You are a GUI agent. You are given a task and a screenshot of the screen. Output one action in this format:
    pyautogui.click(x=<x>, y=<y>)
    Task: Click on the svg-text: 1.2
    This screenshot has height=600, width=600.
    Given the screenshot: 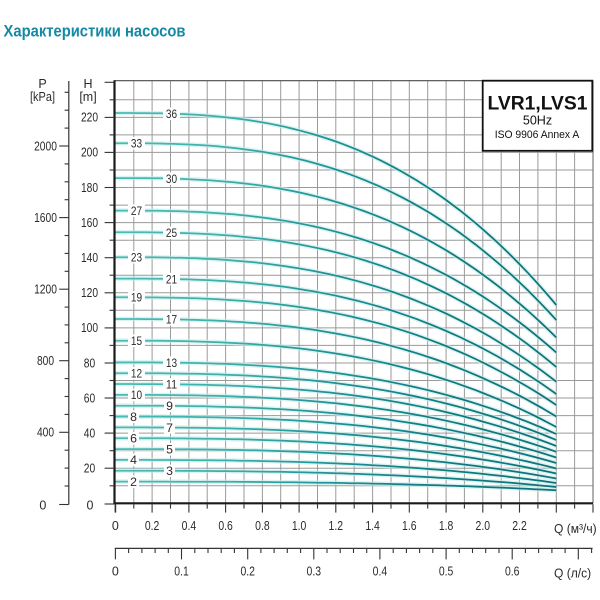 What is the action you would take?
    pyautogui.click(x=336, y=526)
    